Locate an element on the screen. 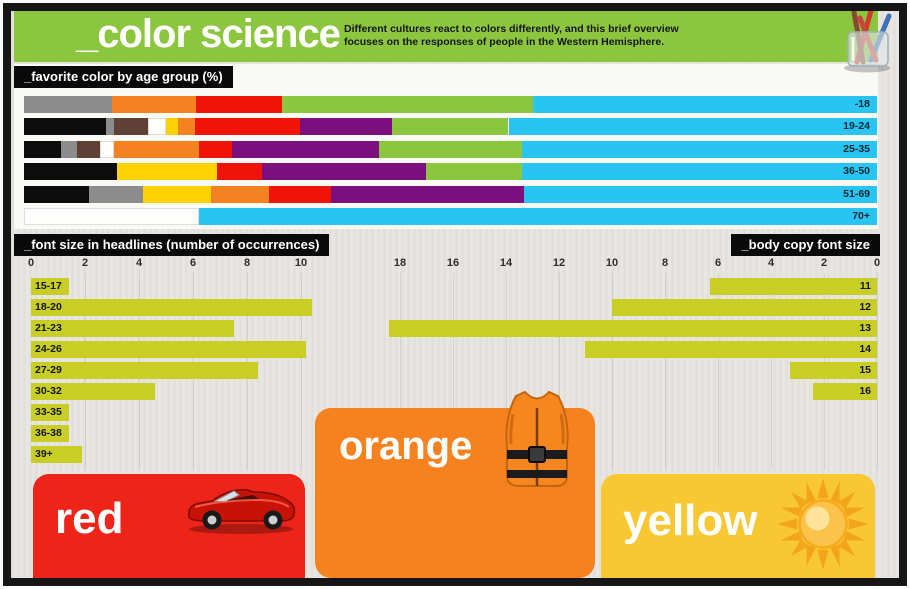 This screenshot has height=589, width=910. axis-tick-label: 18 is located at coordinates (400, 263).